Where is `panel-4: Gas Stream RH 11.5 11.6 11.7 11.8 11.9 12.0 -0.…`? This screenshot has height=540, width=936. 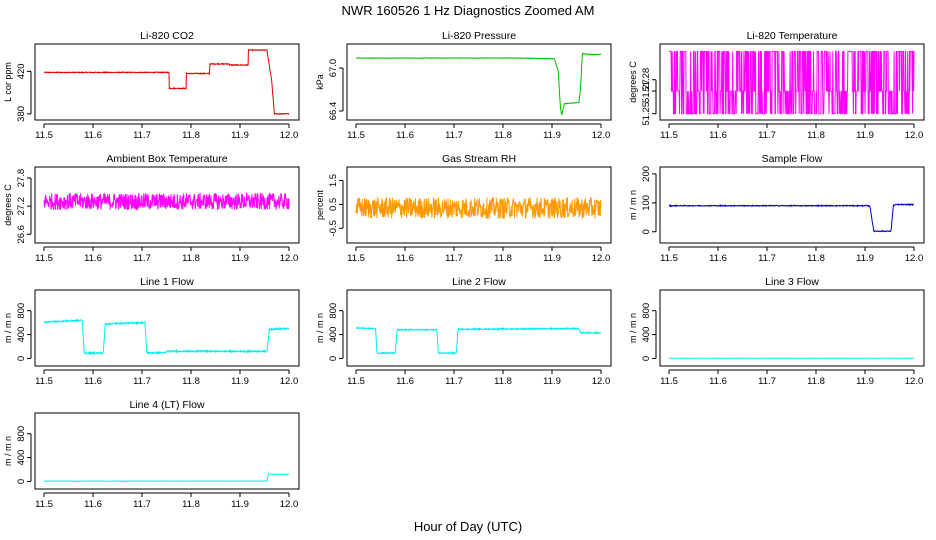
panel-4: Gas Stream RH 11.5 11.6 11.7 11.8 11.9 12.0 -0.… is located at coordinates (463, 208).